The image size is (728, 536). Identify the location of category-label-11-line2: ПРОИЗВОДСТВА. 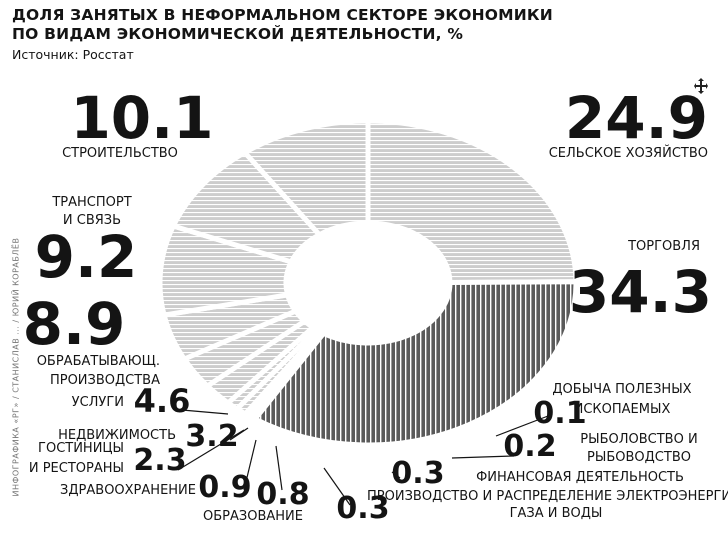
(105, 380).